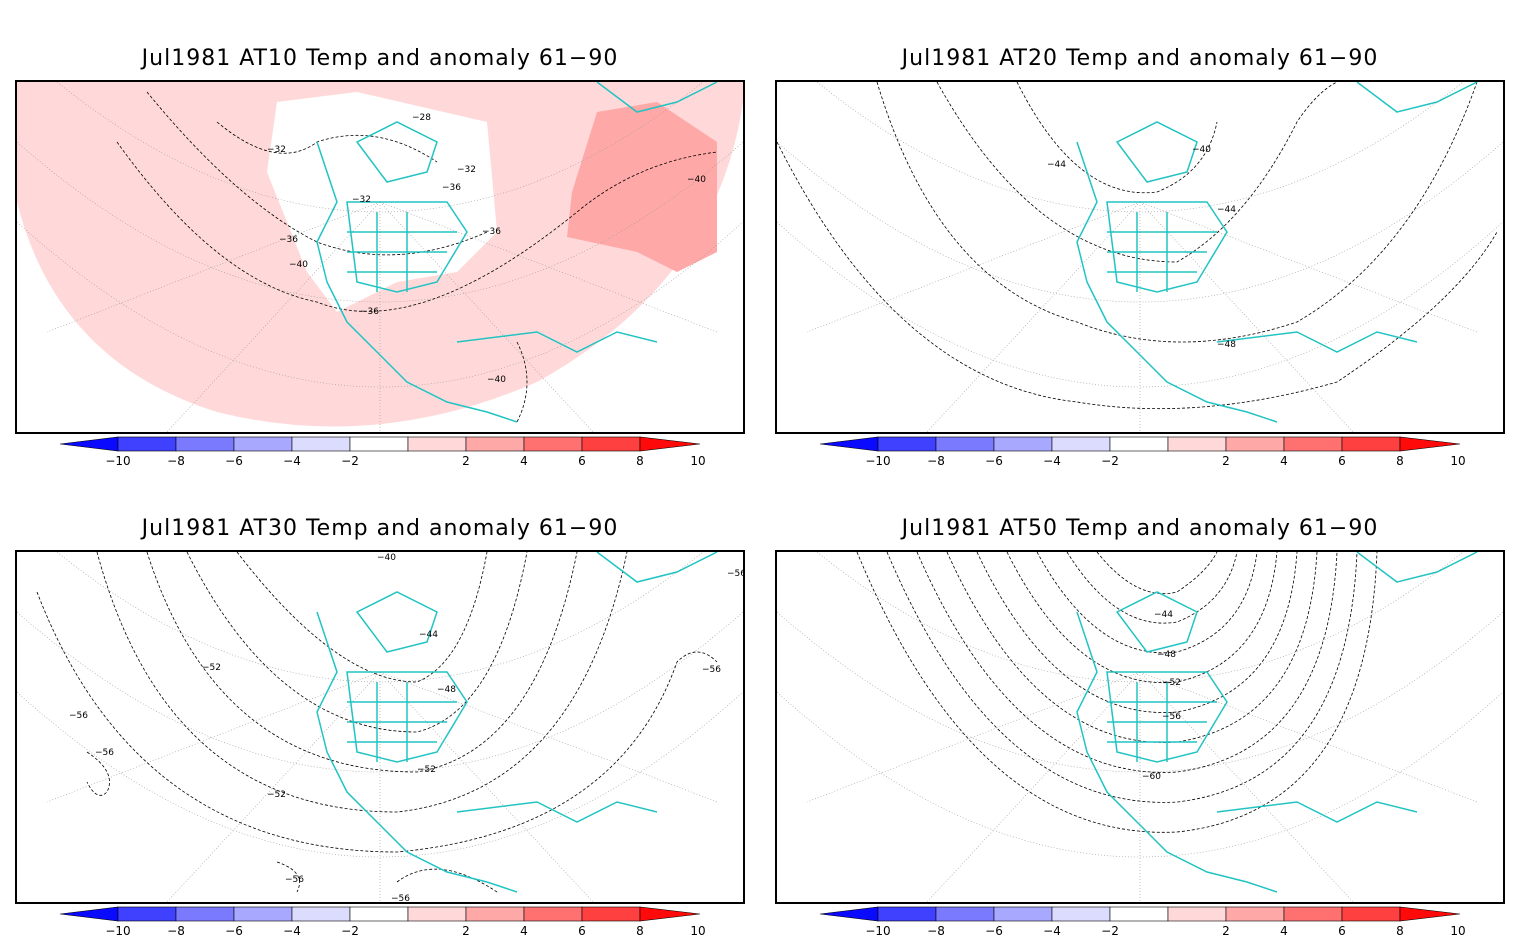 The image size is (1520, 940). What do you see at coordinates (1141, 247) in the screenshot?
I see `contour-labels: −44 −40 −44 −48` at bounding box center [1141, 247].